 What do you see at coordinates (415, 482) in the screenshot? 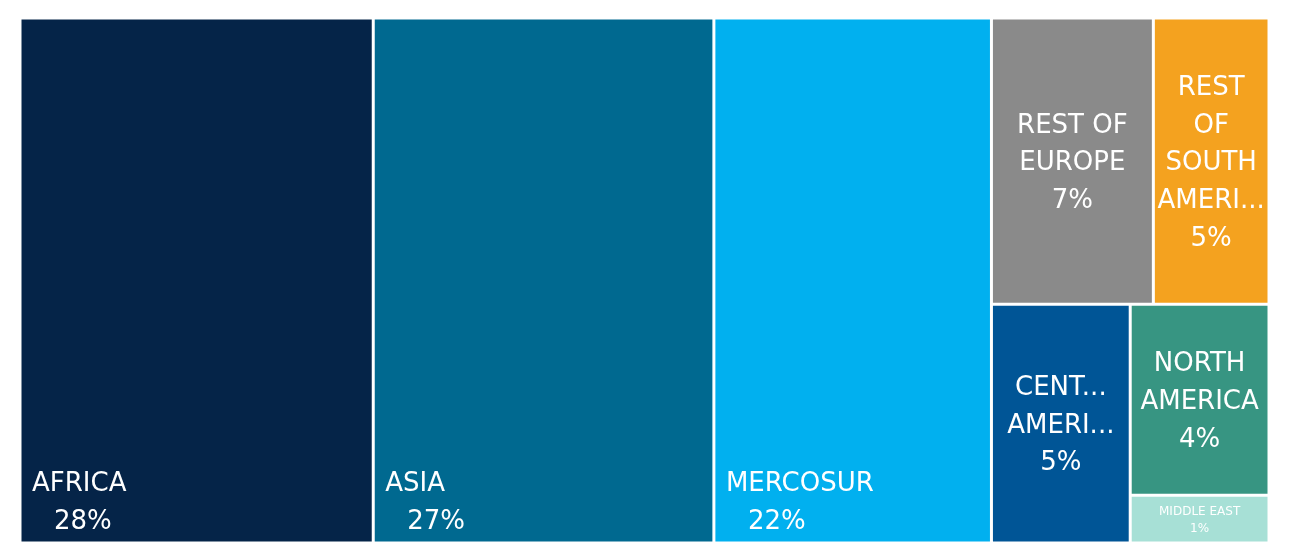
I see `category-label: ASIA` at bounding box center [415, 482].